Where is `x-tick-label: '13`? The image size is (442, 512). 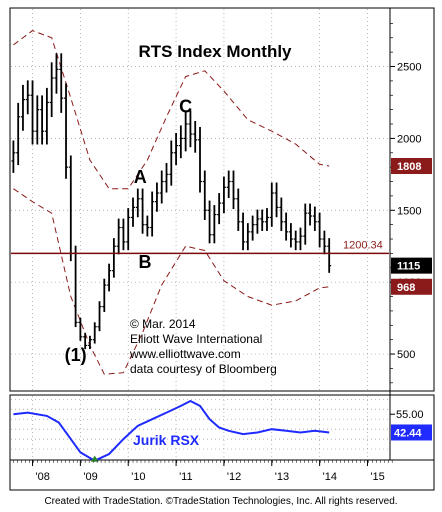
x-tick-label: '13 is located at coordinates (282, 477).